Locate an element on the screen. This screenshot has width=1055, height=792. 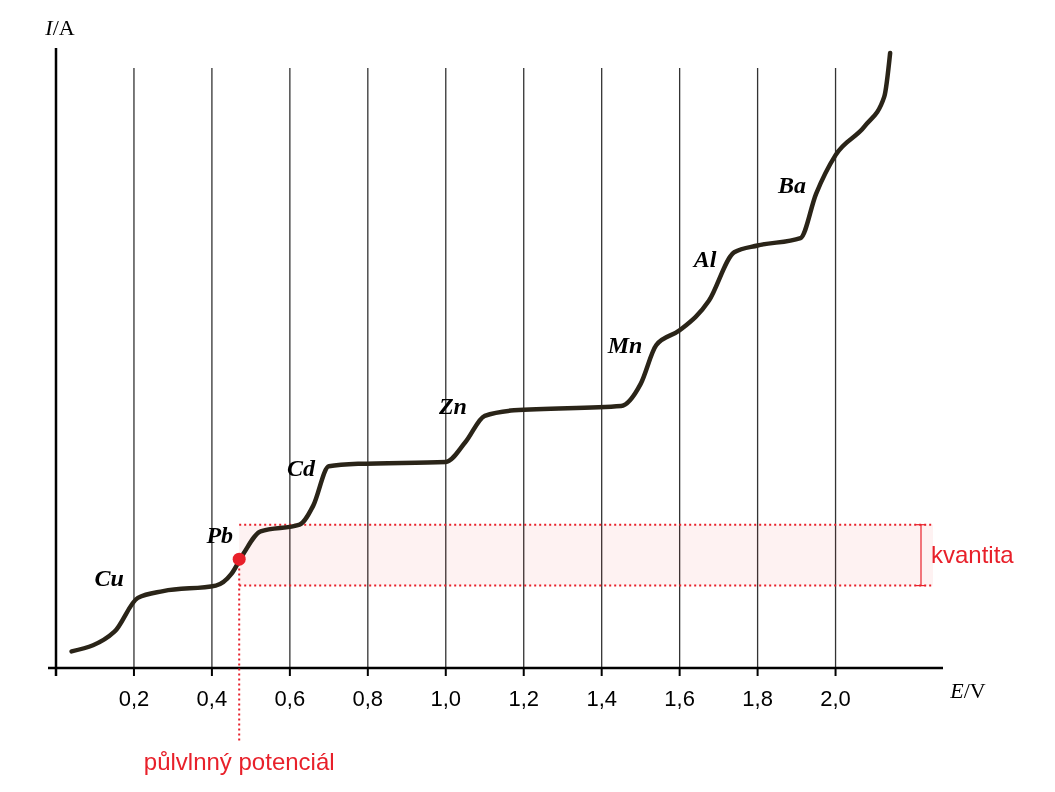
ref-line-label: půlvlnný potenciál is located at coordinates (239, 761).